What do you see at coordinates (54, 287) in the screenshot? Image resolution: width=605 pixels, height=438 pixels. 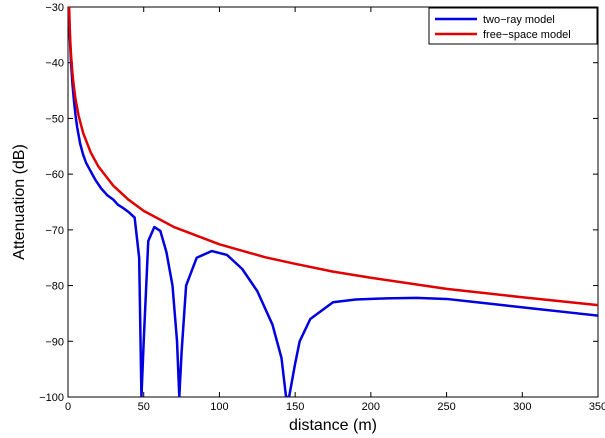 I see `y-tick-label: −80` at bounding box center [54, 287].